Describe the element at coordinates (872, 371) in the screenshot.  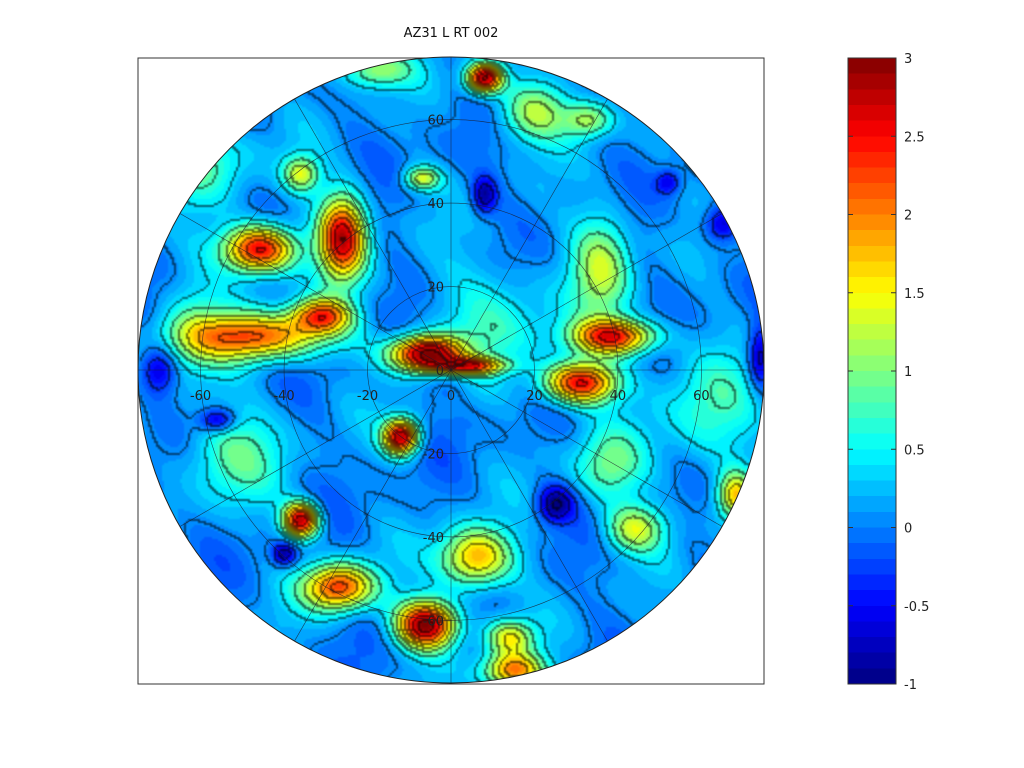
I see `colorbar-gradient` at that location.